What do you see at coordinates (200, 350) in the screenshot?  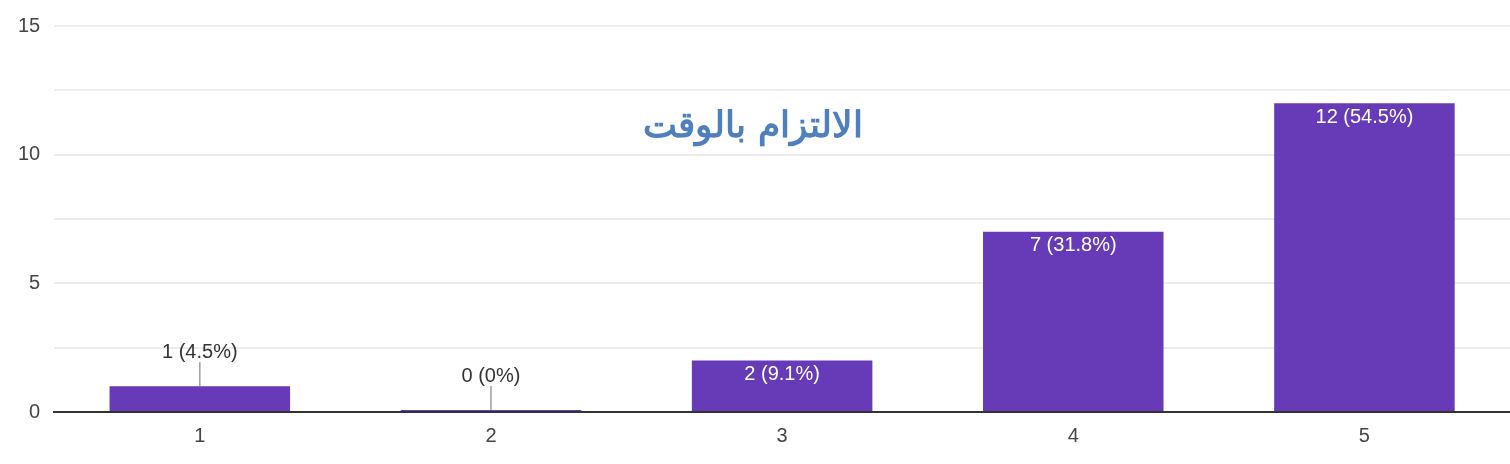 I see `data-label: 1 (4.5%)` at bounding box center [200, 350].